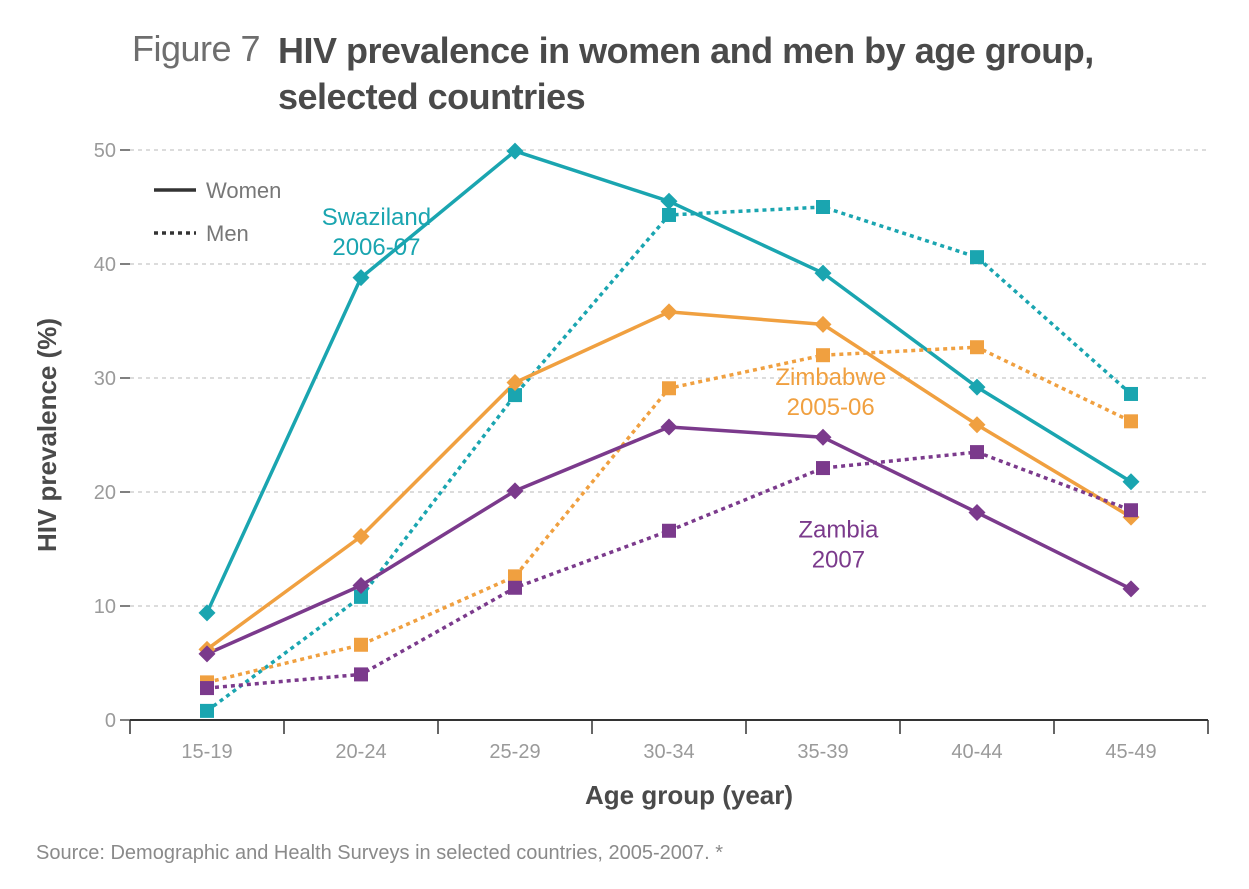 This screenshot has width=1249, height=889. What do you see at coordinates (217, 212) in the screenshot?
I see `chart-legend: Women Men` at bounding box center [217, 212].